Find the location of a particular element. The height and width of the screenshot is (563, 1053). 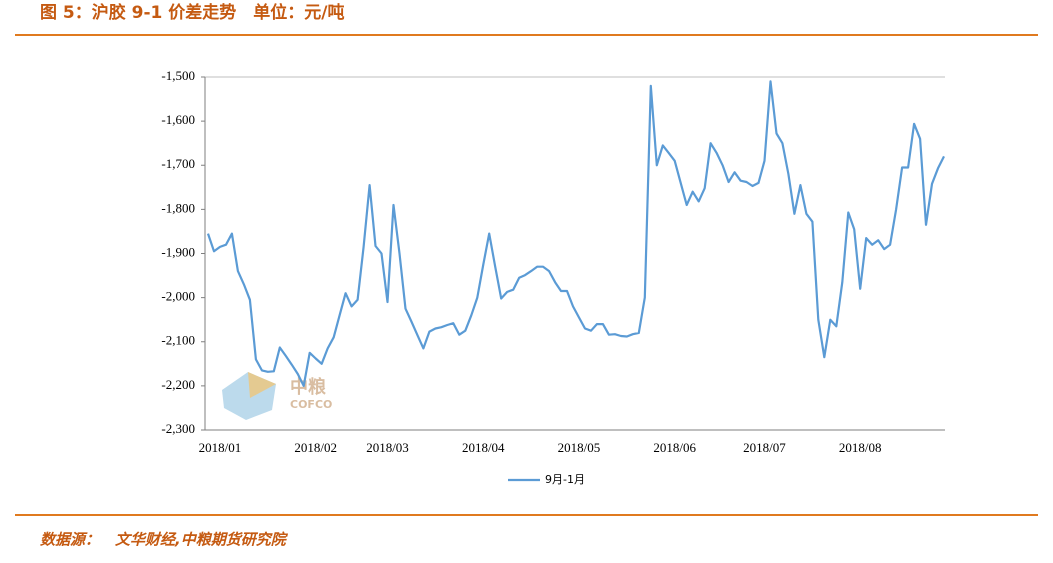

y-tick-label: -1,600 is located at coordinates (178, 119).